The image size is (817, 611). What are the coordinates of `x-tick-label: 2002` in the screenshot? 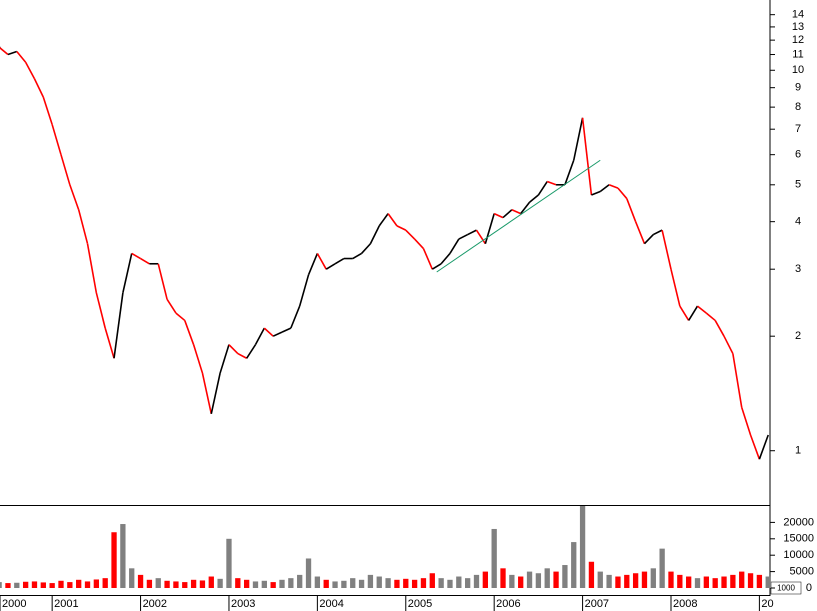 It's located at (155, 604).